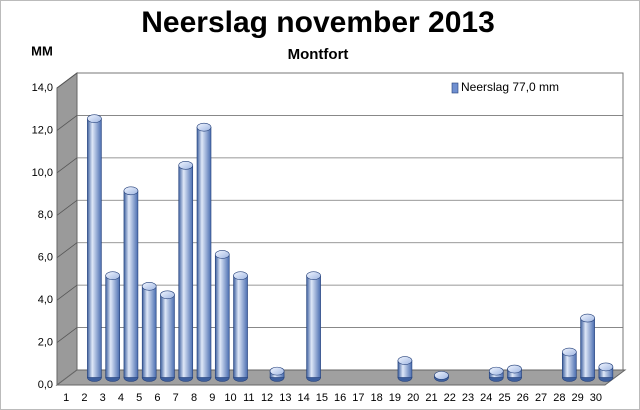 Image resolution: width=640 pixels, height=410 pixels. What do you see at coordinates (523, 398) in the screenshot?
I see `x-tick-label: 26` at bounding box center [523, 398].